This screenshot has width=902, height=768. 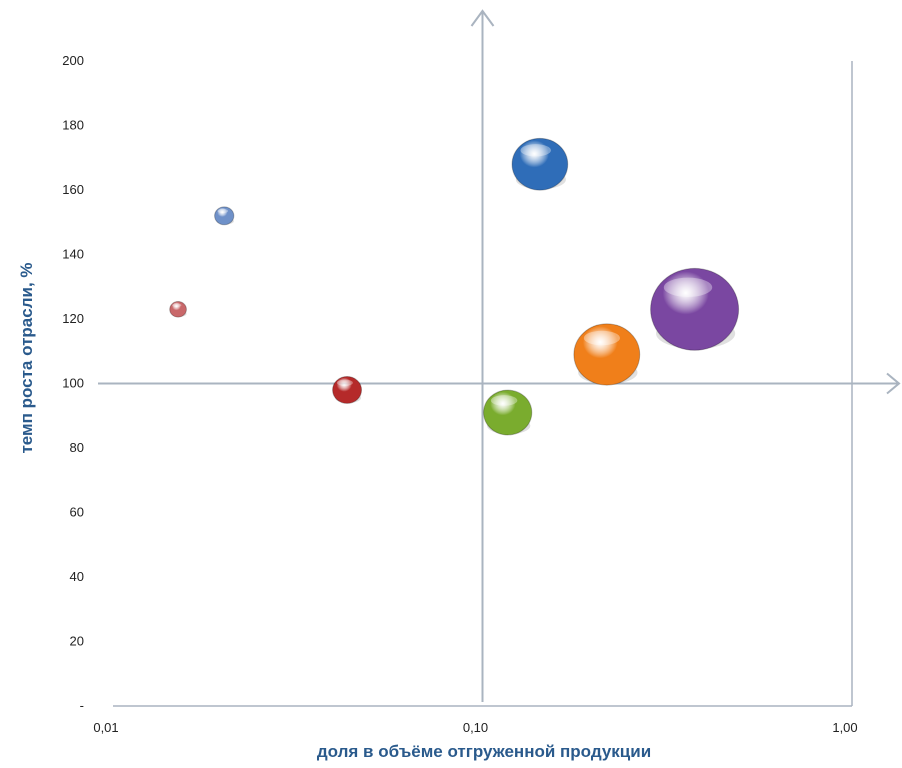 What do you see at coordinates (484, 751) in the screenshot?
I see `x-axis-title: доля в объёме отгруженной продукции` at bounding box center [484, 751].